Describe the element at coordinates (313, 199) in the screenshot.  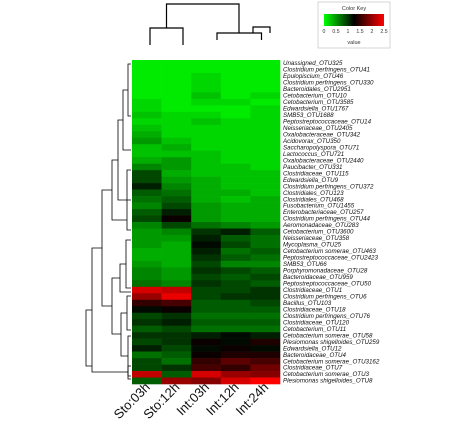
I see `row-label: Clostridiales_OTU468` at that location.